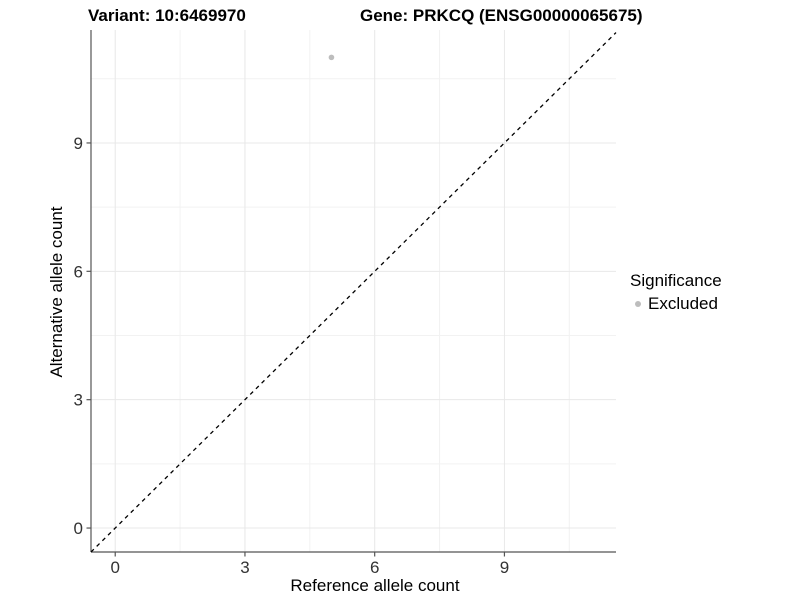 The height and width of the screenshot is (600, 800). Describe the element at coordinates (114, 567) in the screenshot. I see `x-tick-label: 0` at that location.